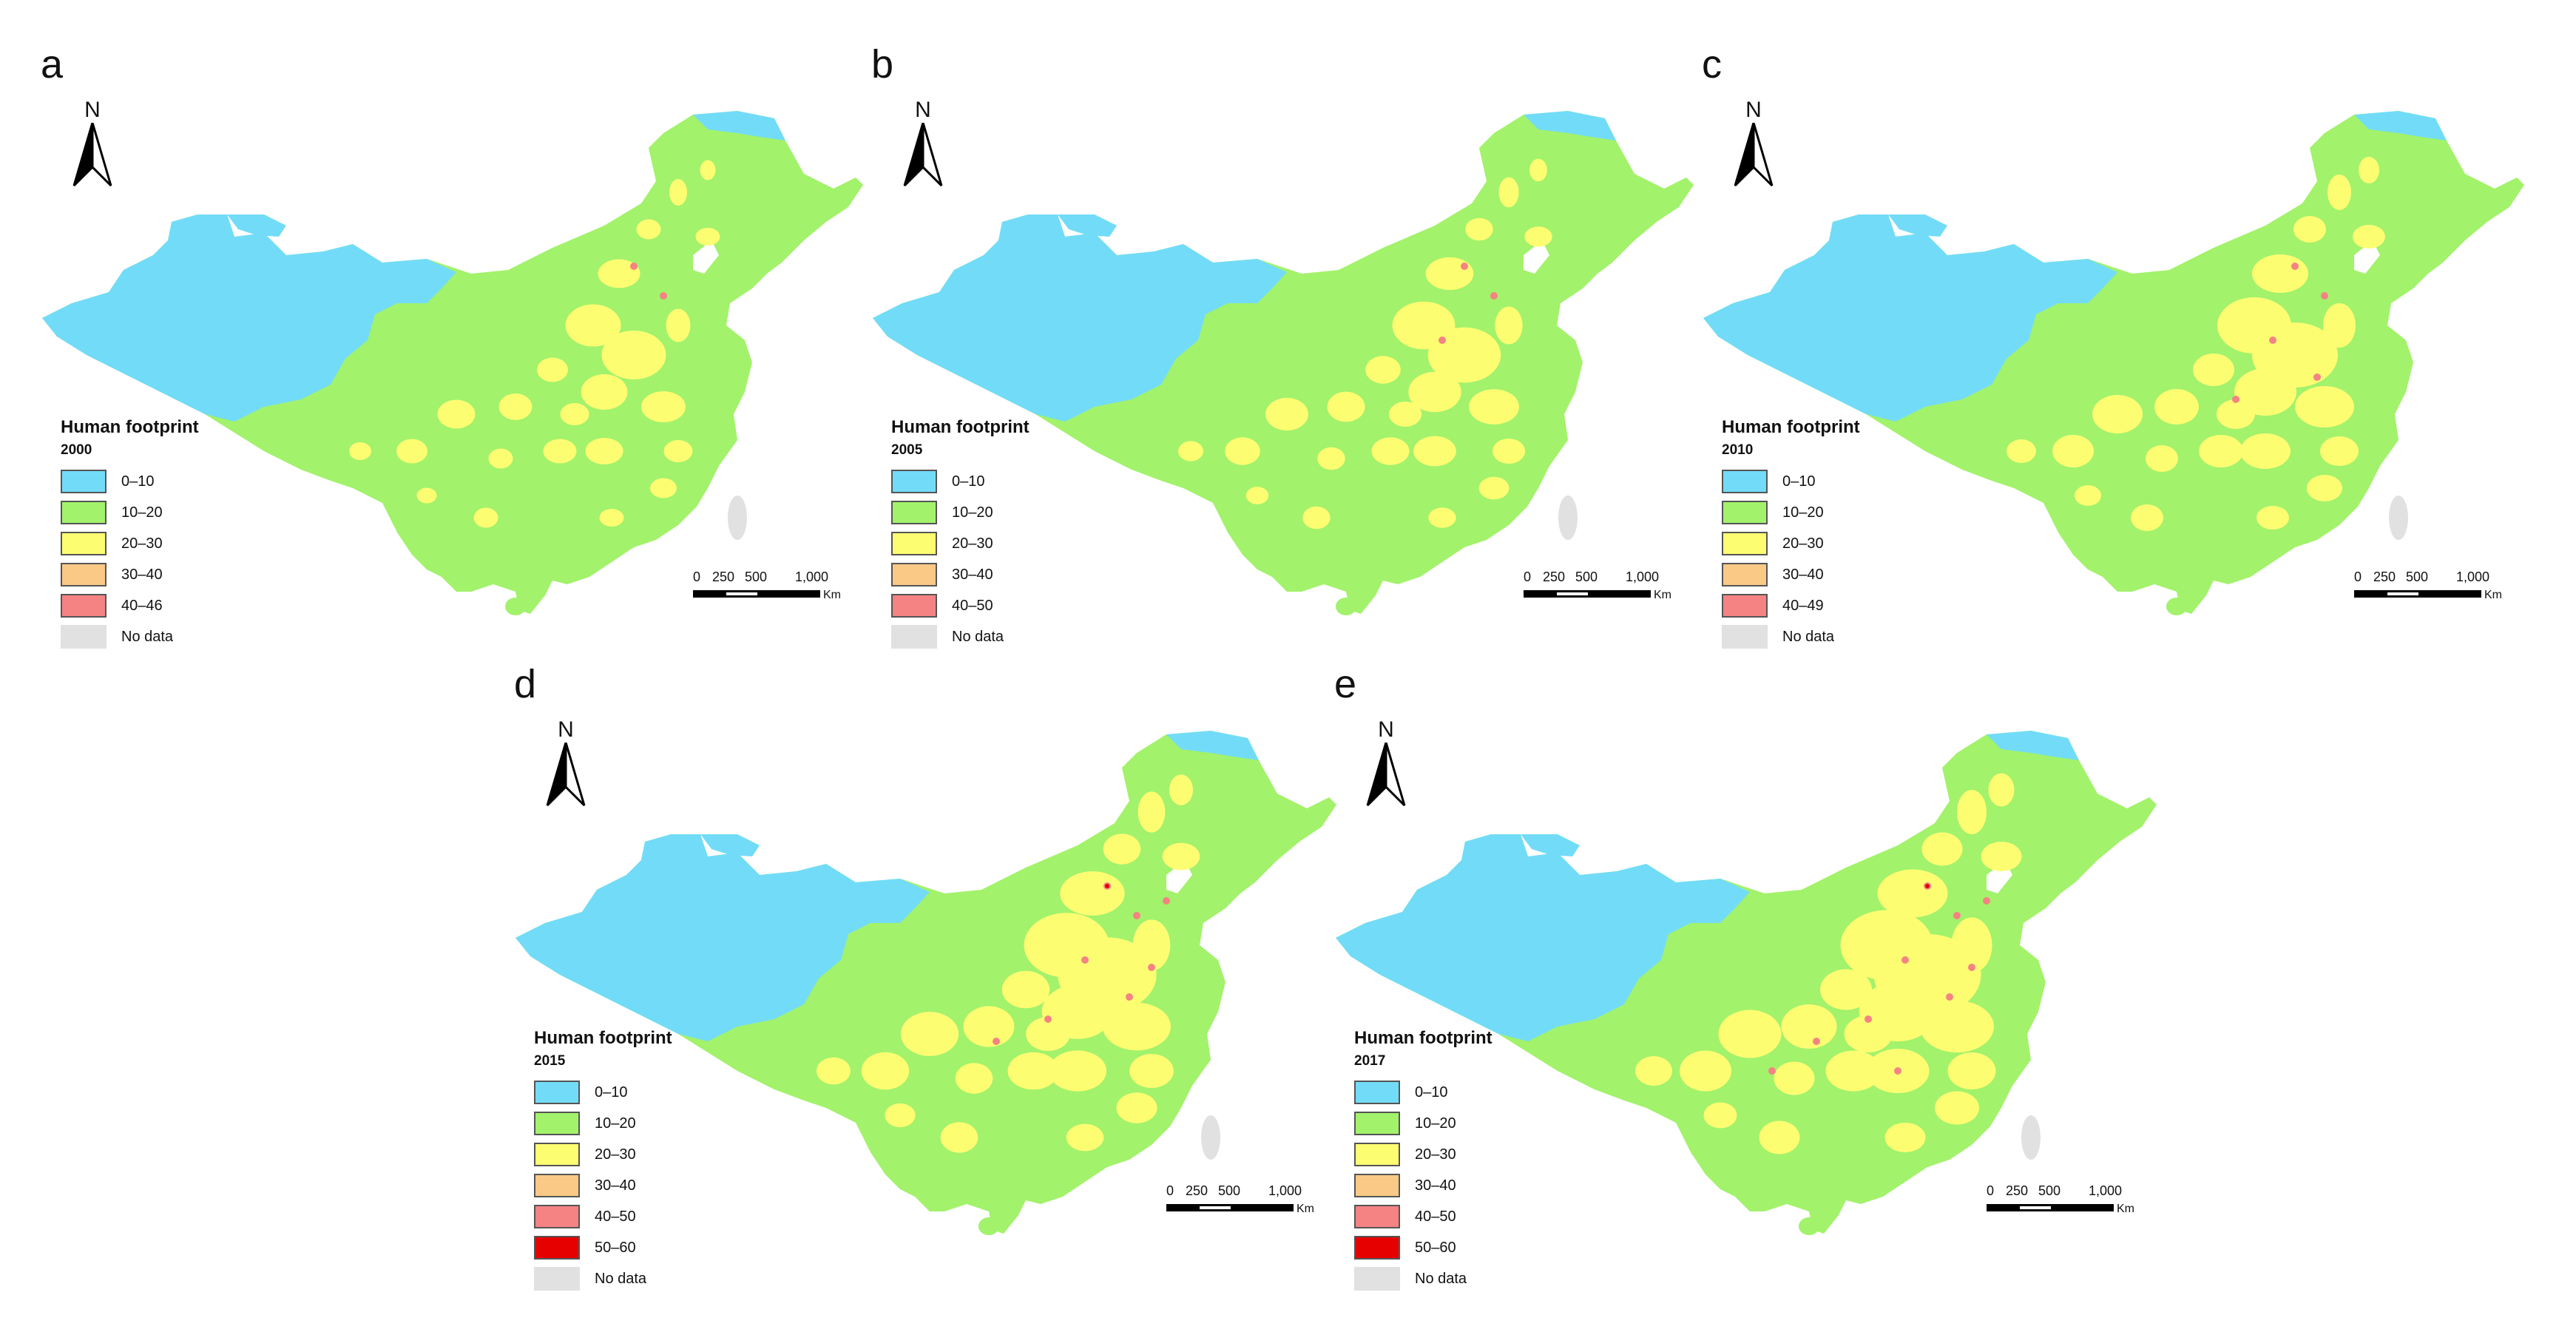 This screenshot has height=1332, width=2576. I want to click on legend-year: 2017, so click(1370, 1061).